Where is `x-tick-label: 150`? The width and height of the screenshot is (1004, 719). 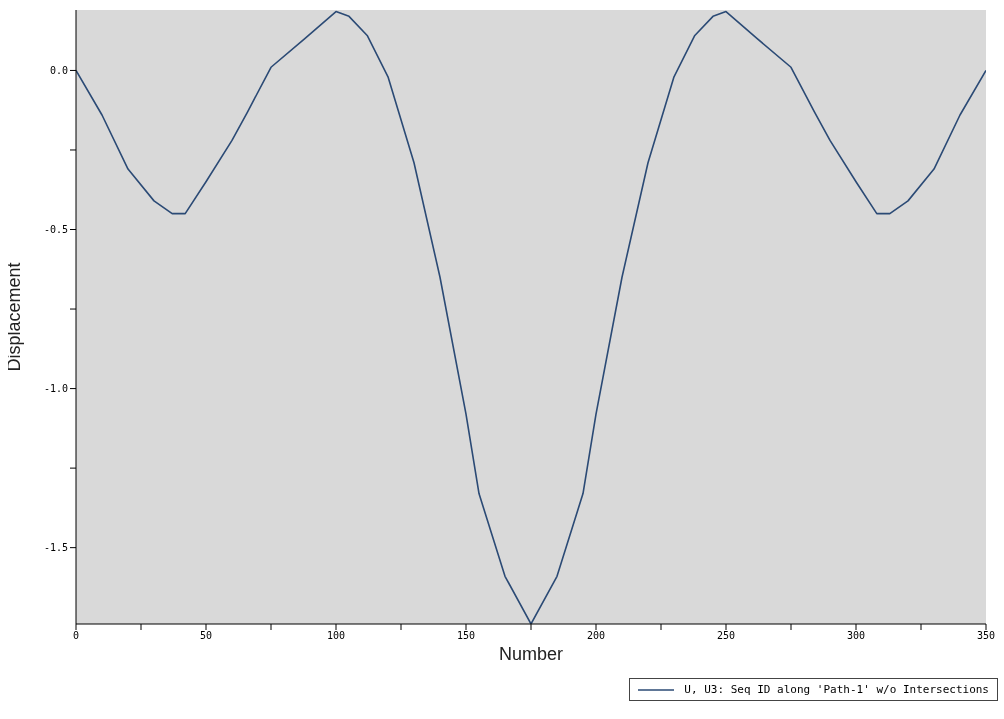
x-tick-label: 150 is located at coordinates (466, 636).